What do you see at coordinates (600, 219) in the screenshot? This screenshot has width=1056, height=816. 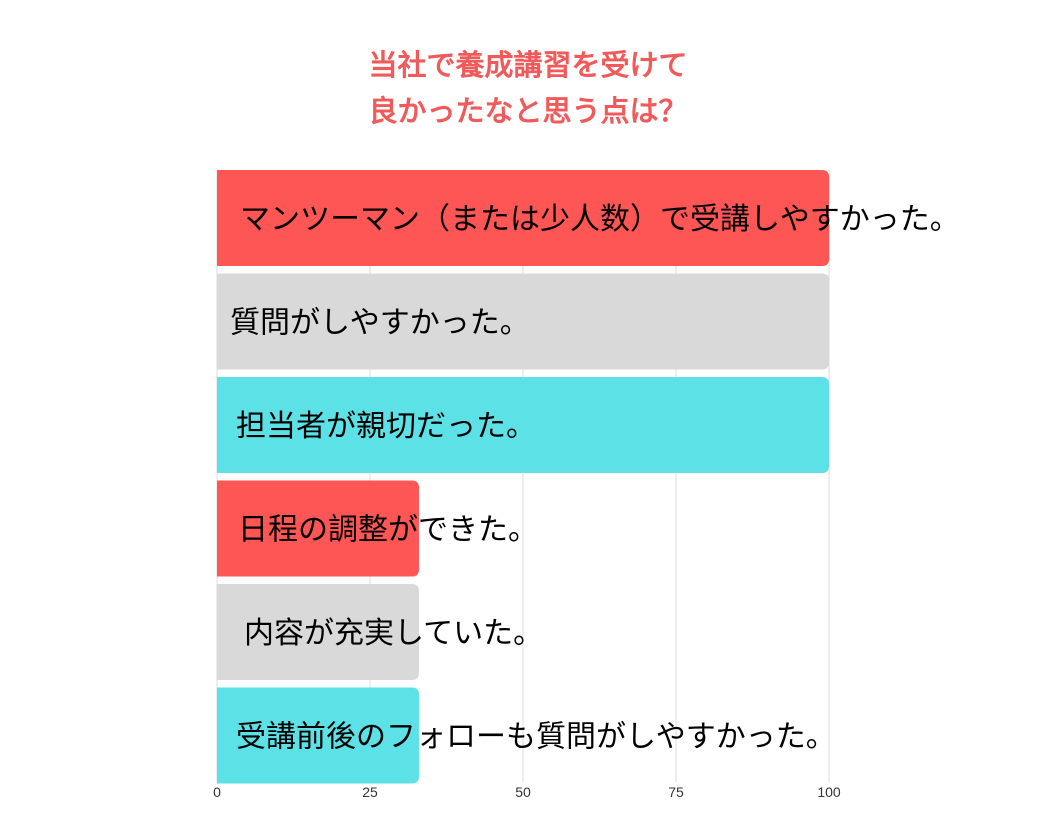 I see `bar-label-0: マンツーマン（または少人数）で受講しやすかった。` at bounding box center [600, 219].